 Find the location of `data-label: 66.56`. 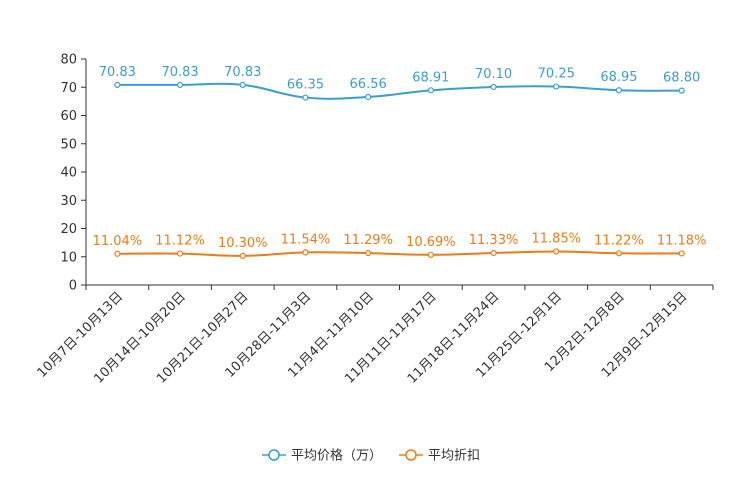

data-label: 66.56 is located at coordinates (368, 84).